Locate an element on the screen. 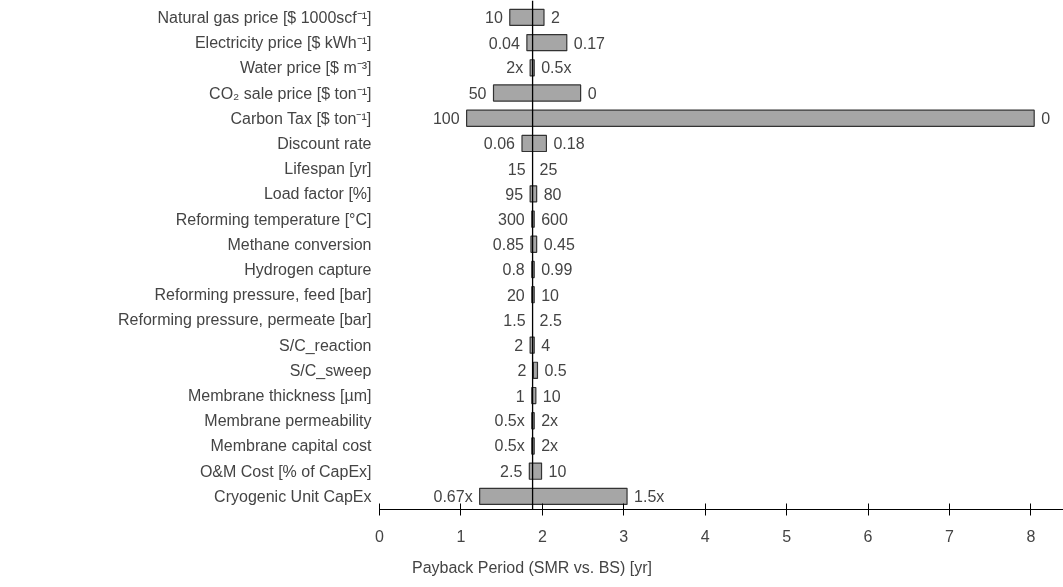 Image resolution: width=1063 pixels, height=587 pixels. annotation: 100 is located at coordinates (446, 119).